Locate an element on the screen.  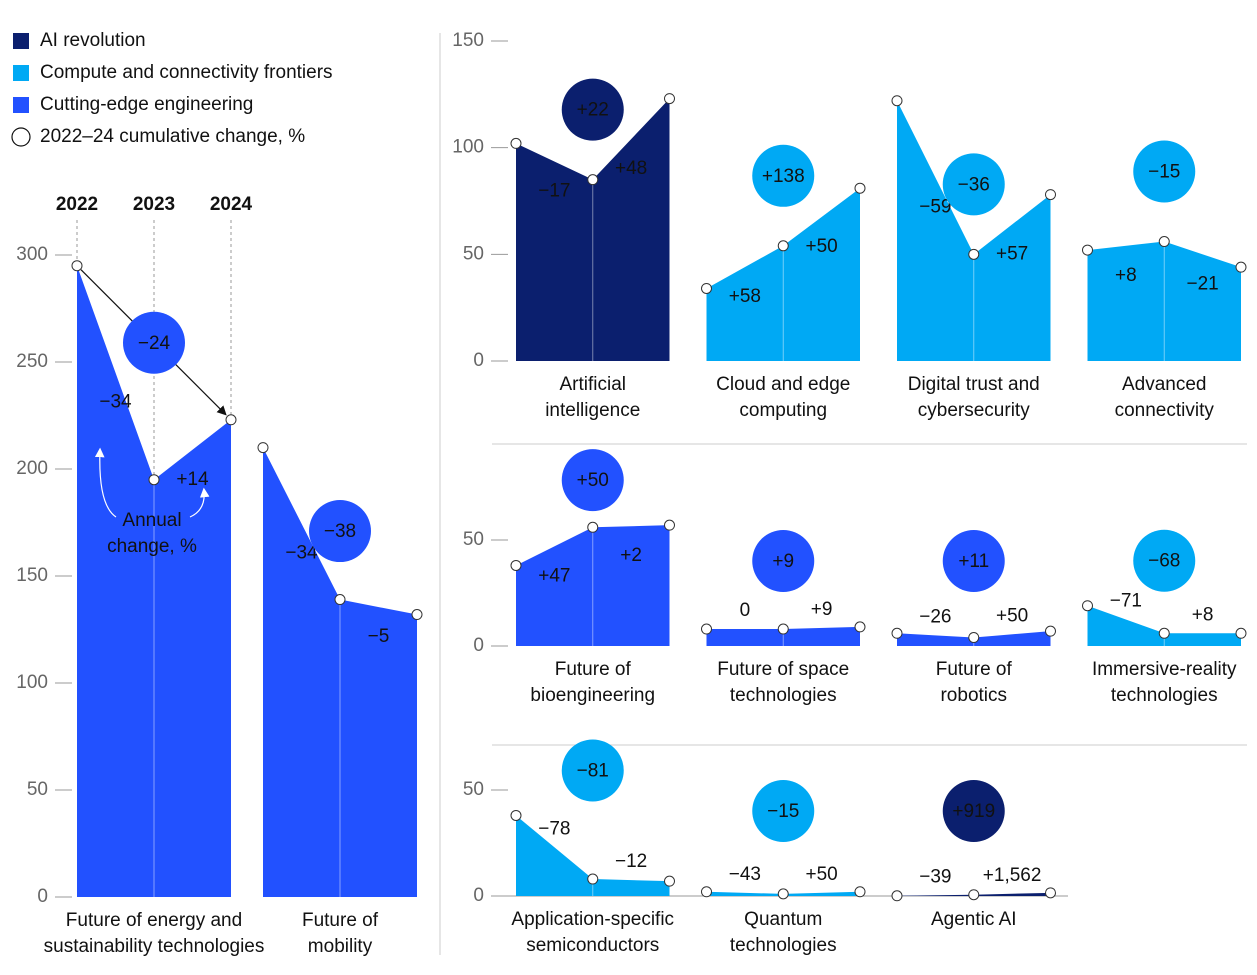
legend-label: Cutting-edge engineering is located at coordinates (146, 104).